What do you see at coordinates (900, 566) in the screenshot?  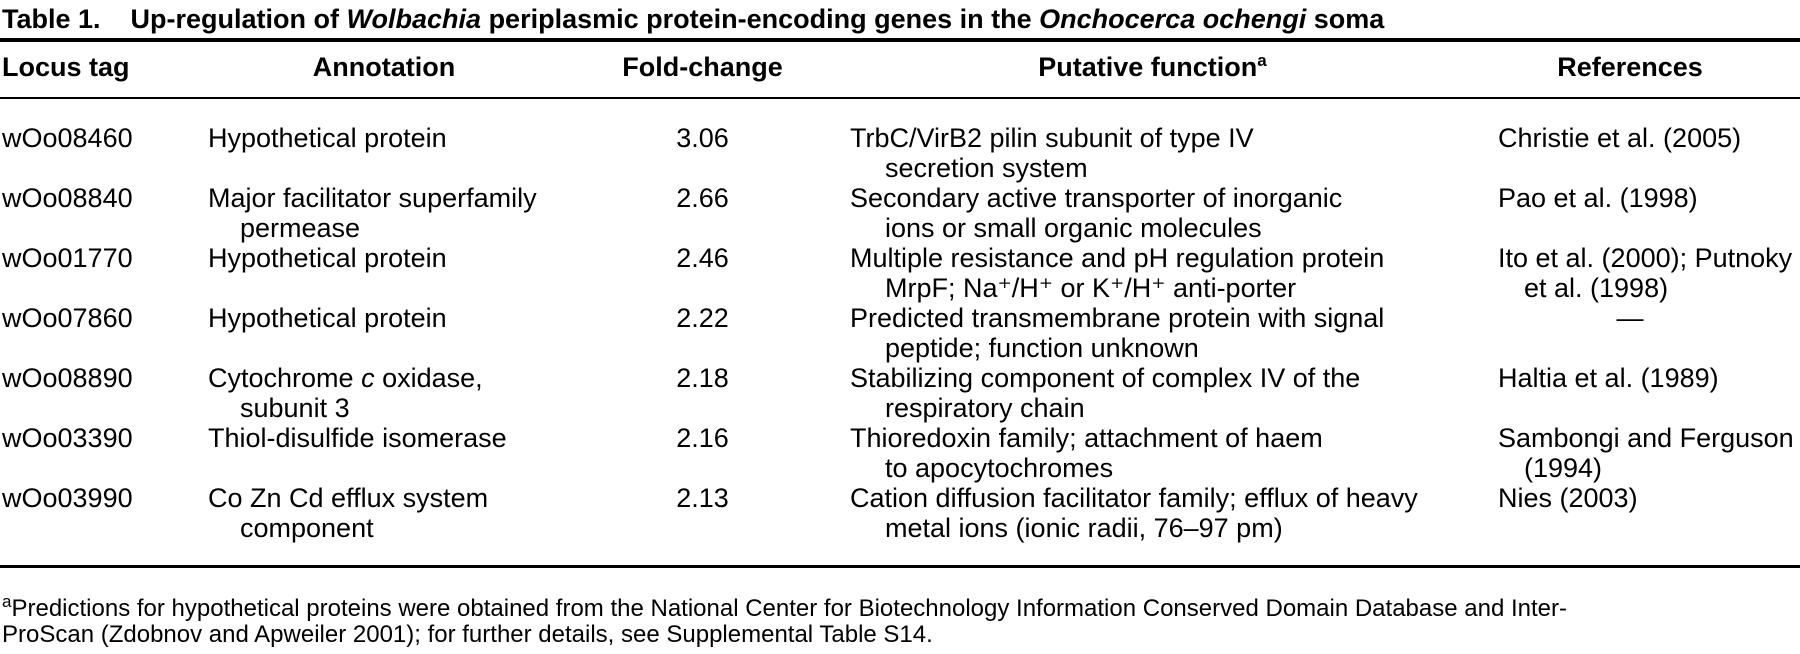 I see `bottom-rule` at bounding box center [900, 566].